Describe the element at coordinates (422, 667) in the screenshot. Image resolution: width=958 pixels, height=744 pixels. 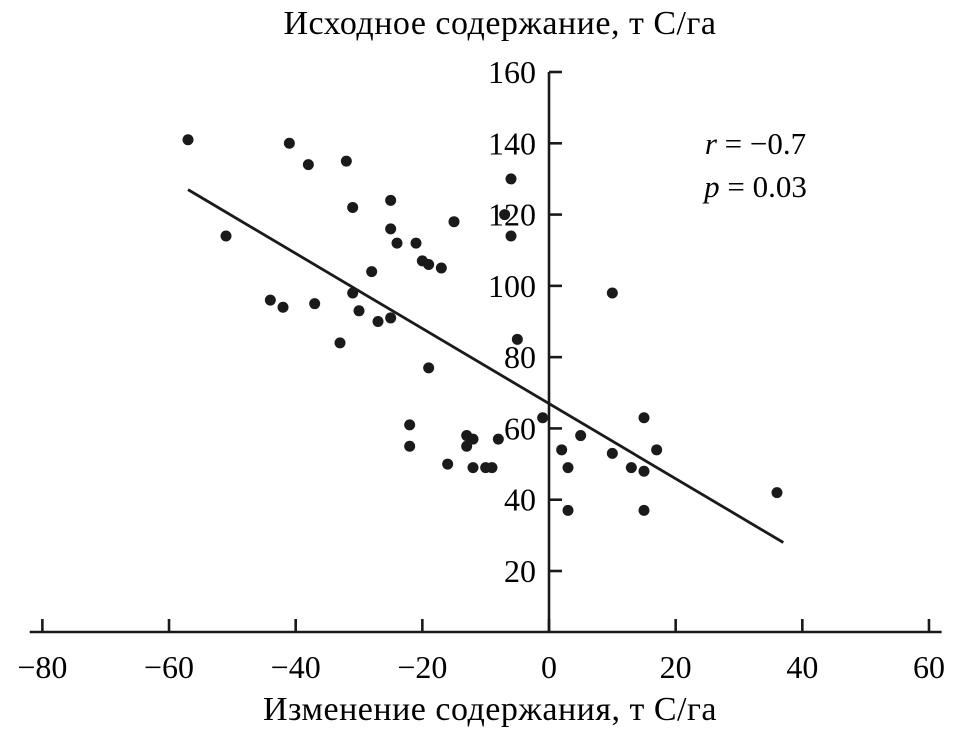
I see `x-tick-label: −20` at that location.